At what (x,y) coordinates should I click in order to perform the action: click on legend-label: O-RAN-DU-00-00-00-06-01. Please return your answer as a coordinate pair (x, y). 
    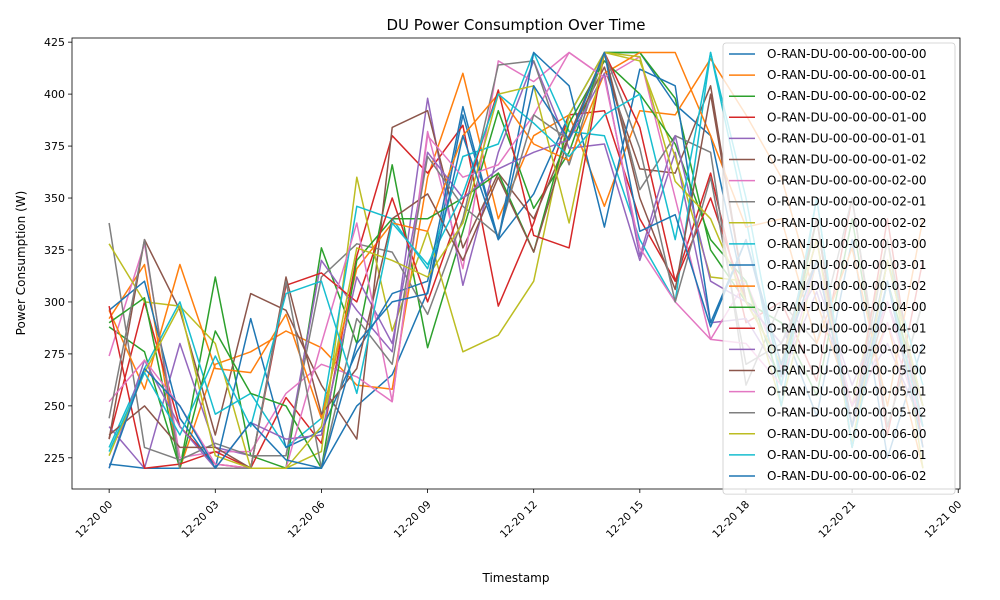
    Looking at the image, I should click on (847, 455).